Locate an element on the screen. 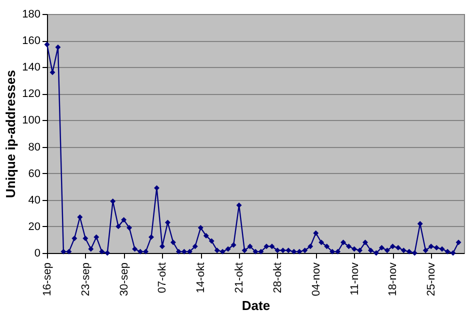 The image size is (474, 317). y-tick-label: 60 is located at coordinates (34, 174).